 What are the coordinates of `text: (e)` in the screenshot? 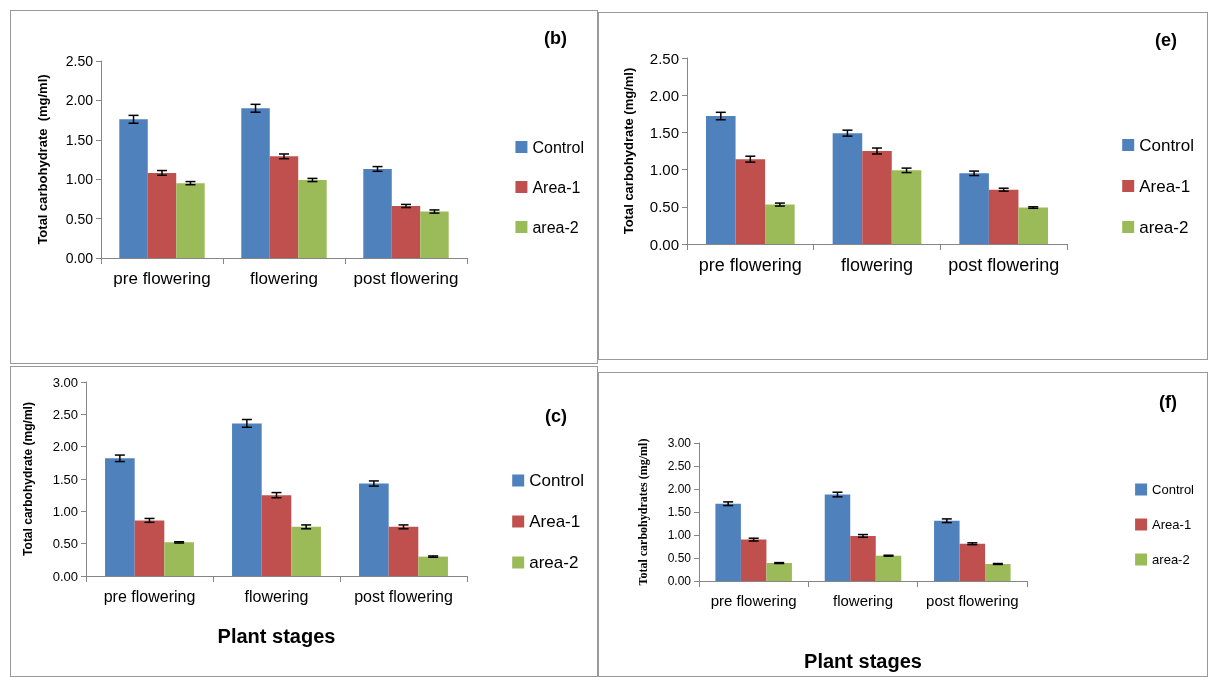 It's located at (1166, 40).